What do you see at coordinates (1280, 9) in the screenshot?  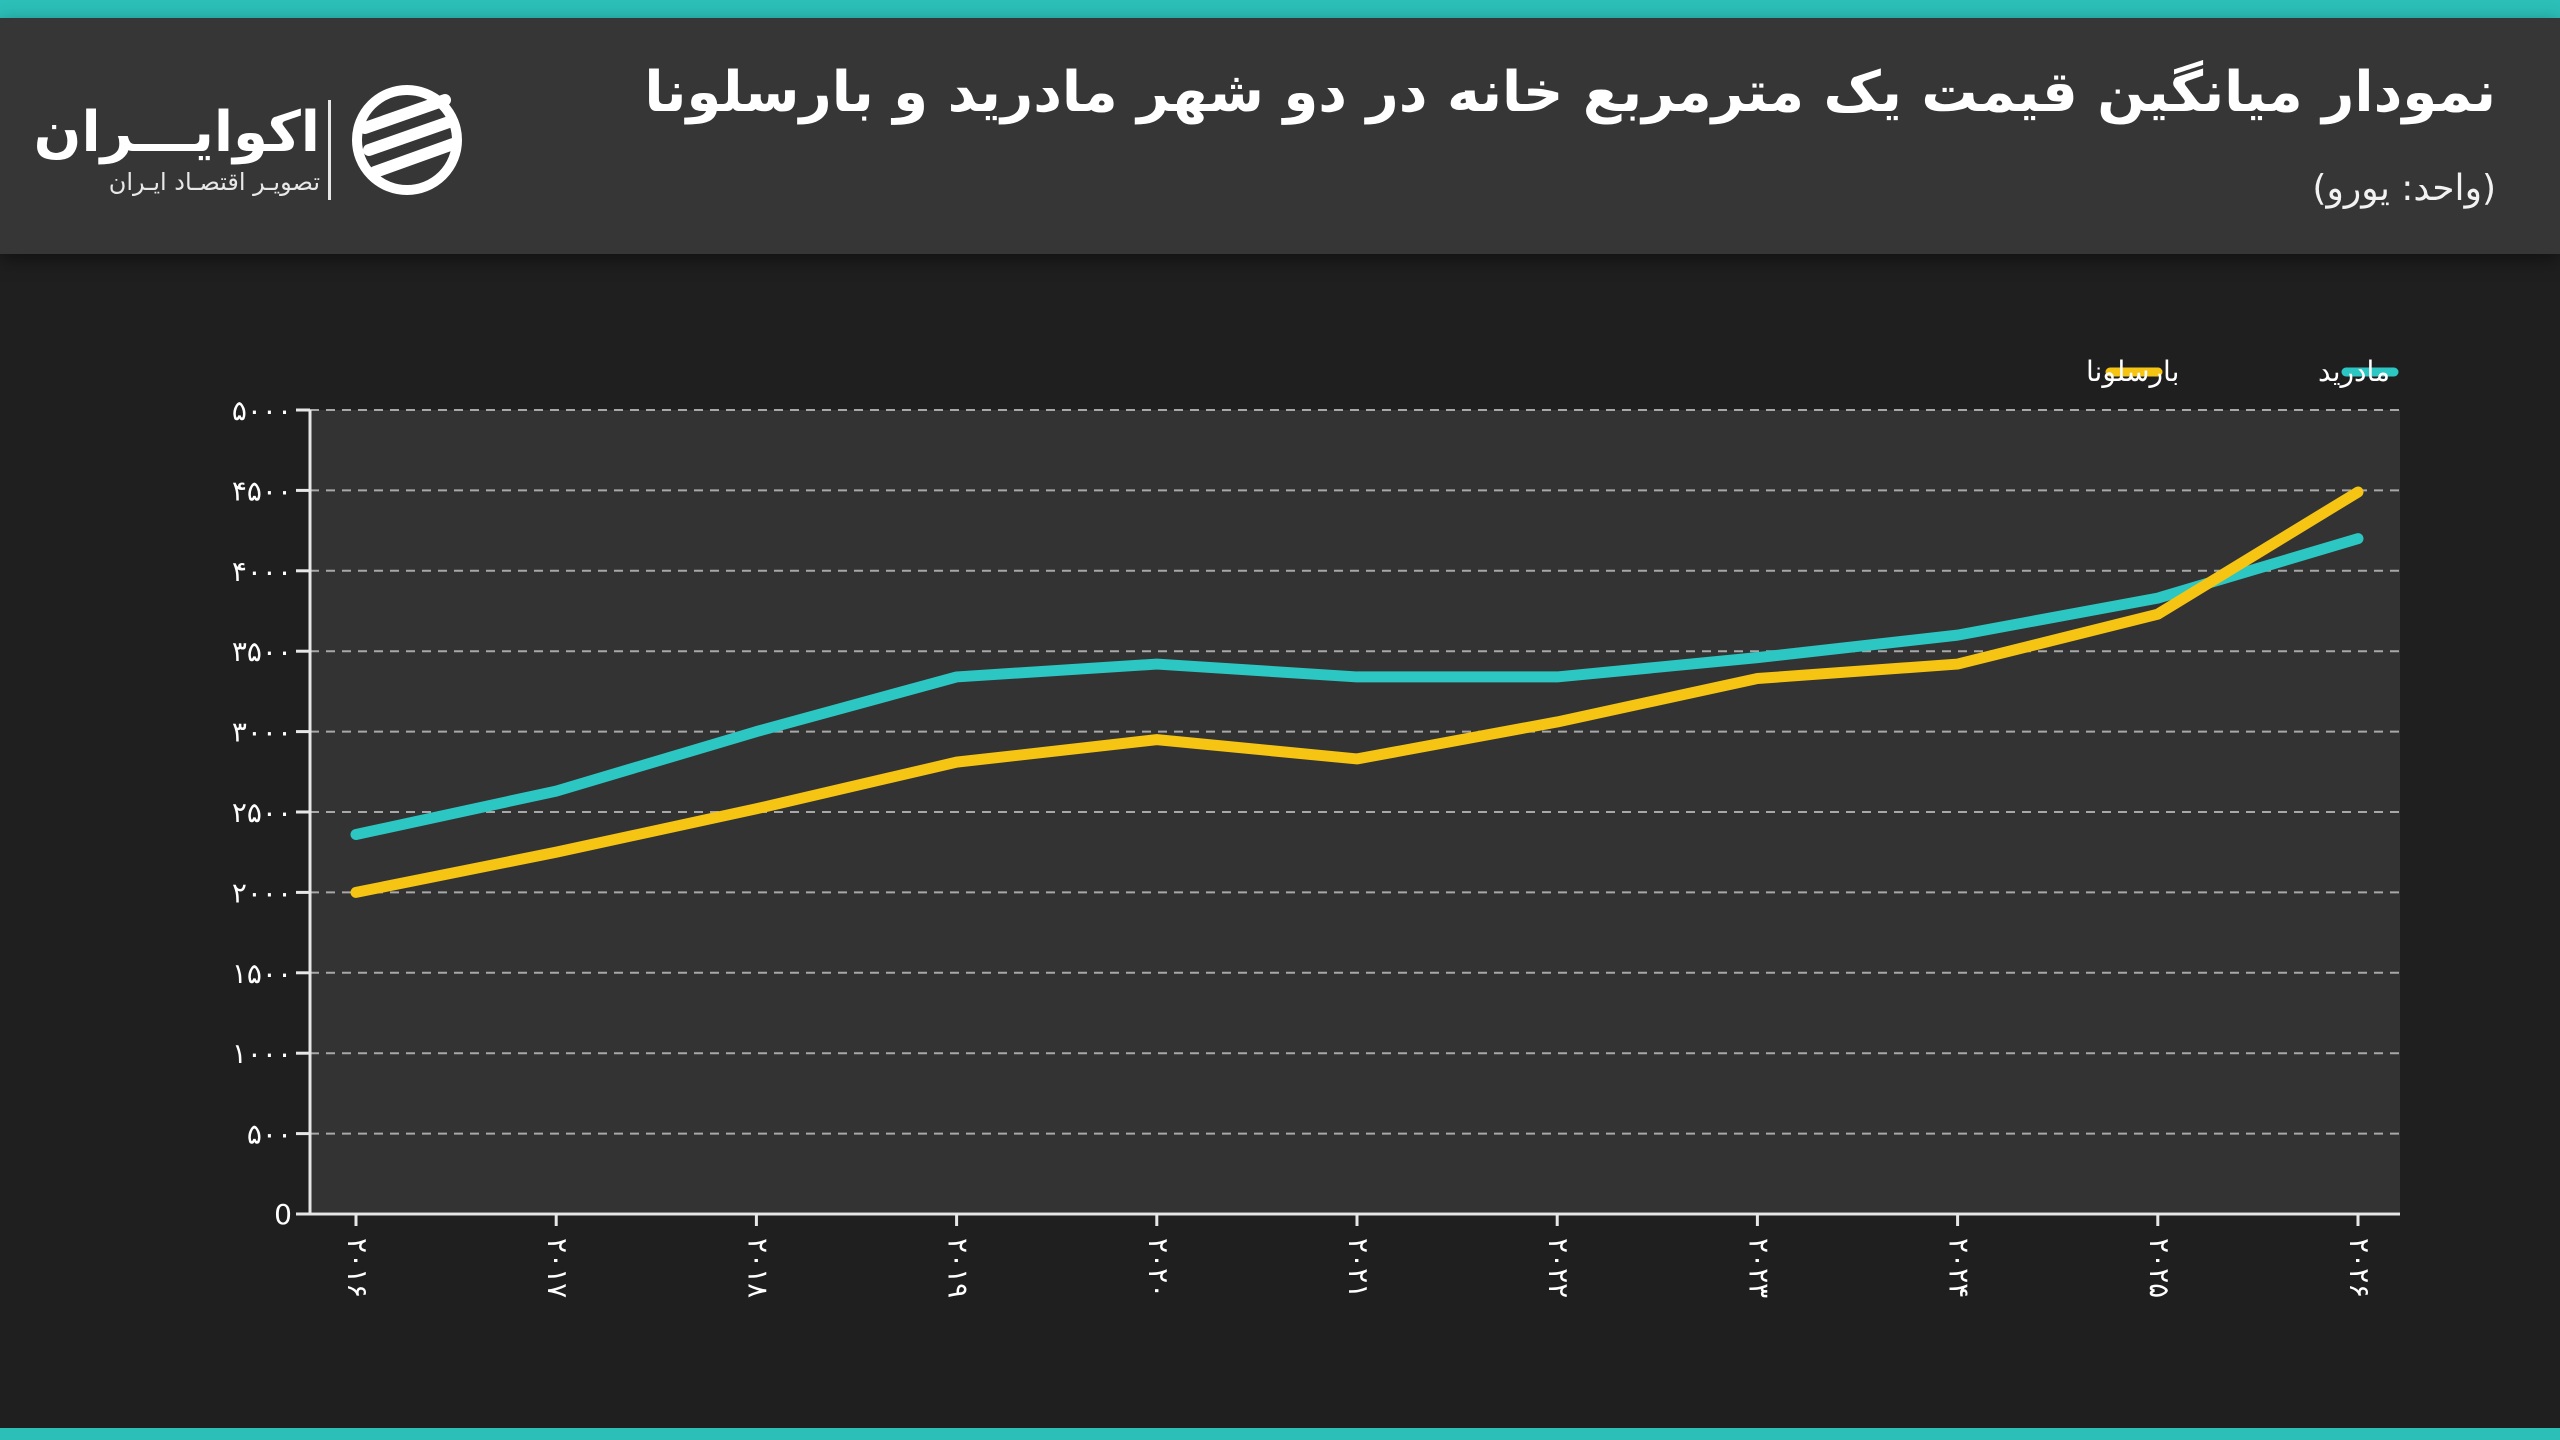 I see `top-accent-bar` at bounding box center [1280, 9].